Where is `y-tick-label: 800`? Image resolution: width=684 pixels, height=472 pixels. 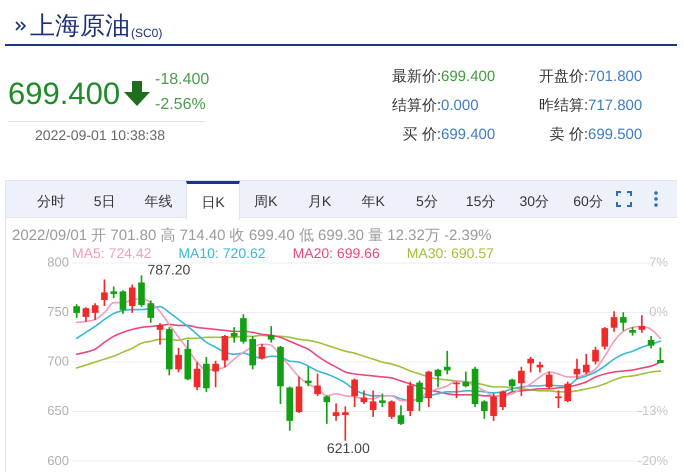 y-tick-label: 800 is located at coordinates (58, 262).